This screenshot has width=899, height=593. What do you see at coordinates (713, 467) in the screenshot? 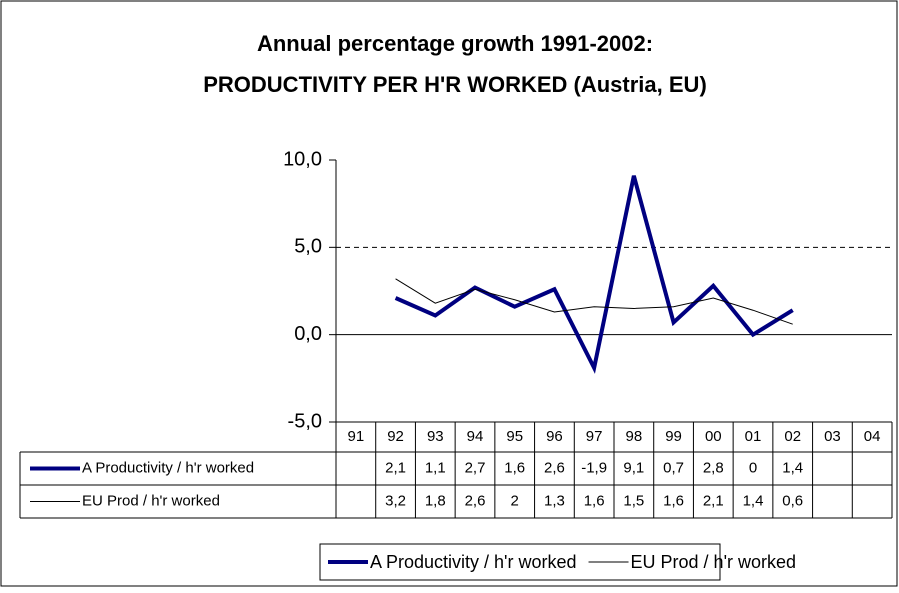
I see `data-table-value: 2,8` at bounding box center [713, 467].